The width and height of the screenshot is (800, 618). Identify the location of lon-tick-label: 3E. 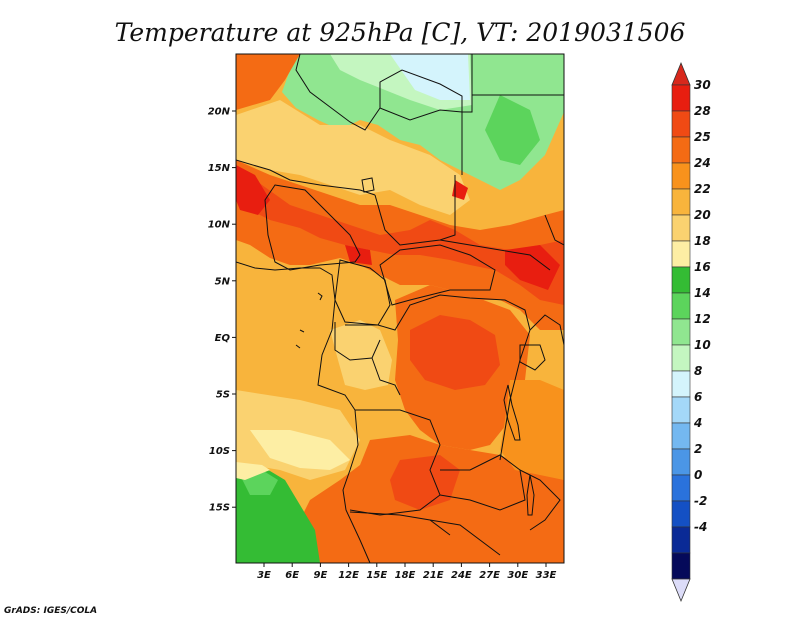
(264, 575).